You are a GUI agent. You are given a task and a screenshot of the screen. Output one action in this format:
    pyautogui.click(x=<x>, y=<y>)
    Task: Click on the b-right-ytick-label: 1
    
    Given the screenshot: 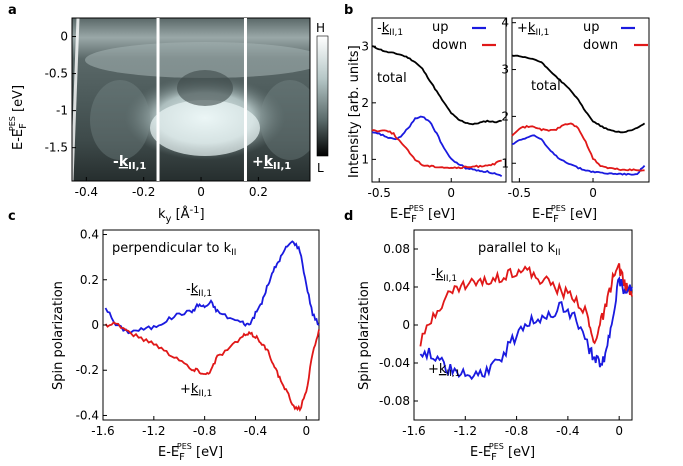 What is the action you would take?
    pyautogui.click(x=505, y=163)
    